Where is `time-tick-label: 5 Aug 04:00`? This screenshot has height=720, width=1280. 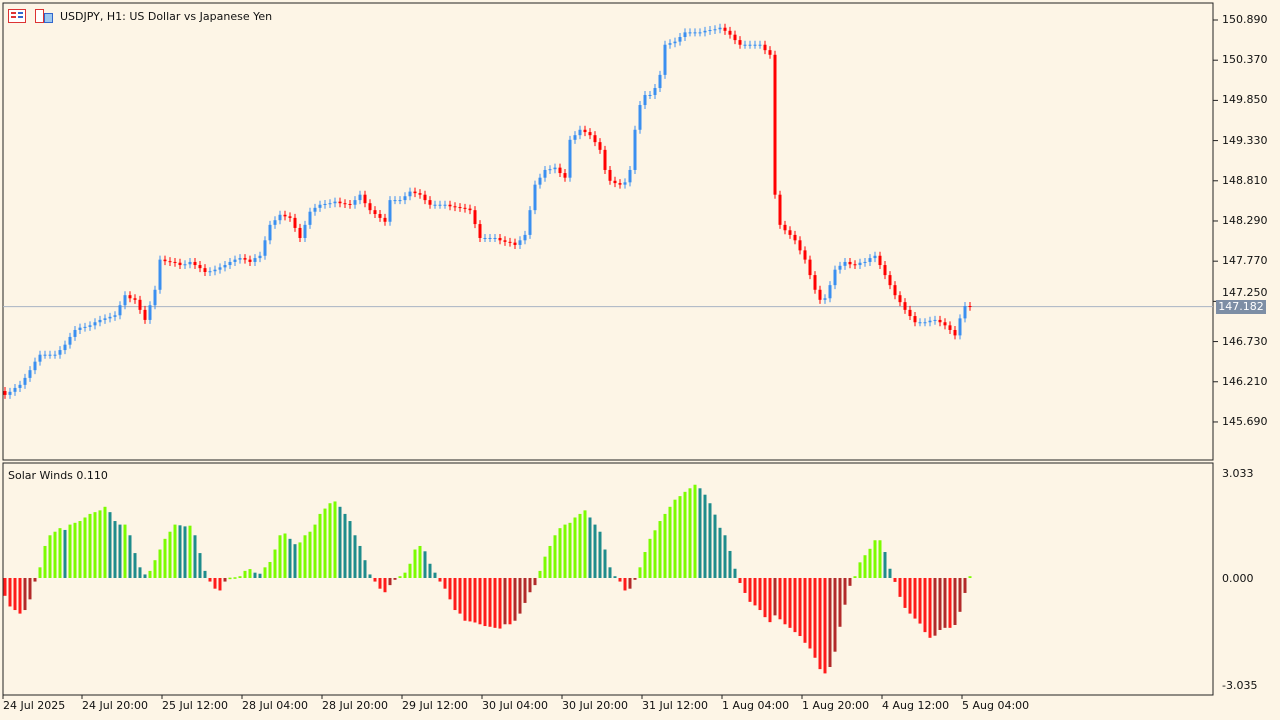 time-tick-label: 5 Aug 04:00 is located at coordinates (996, 705).